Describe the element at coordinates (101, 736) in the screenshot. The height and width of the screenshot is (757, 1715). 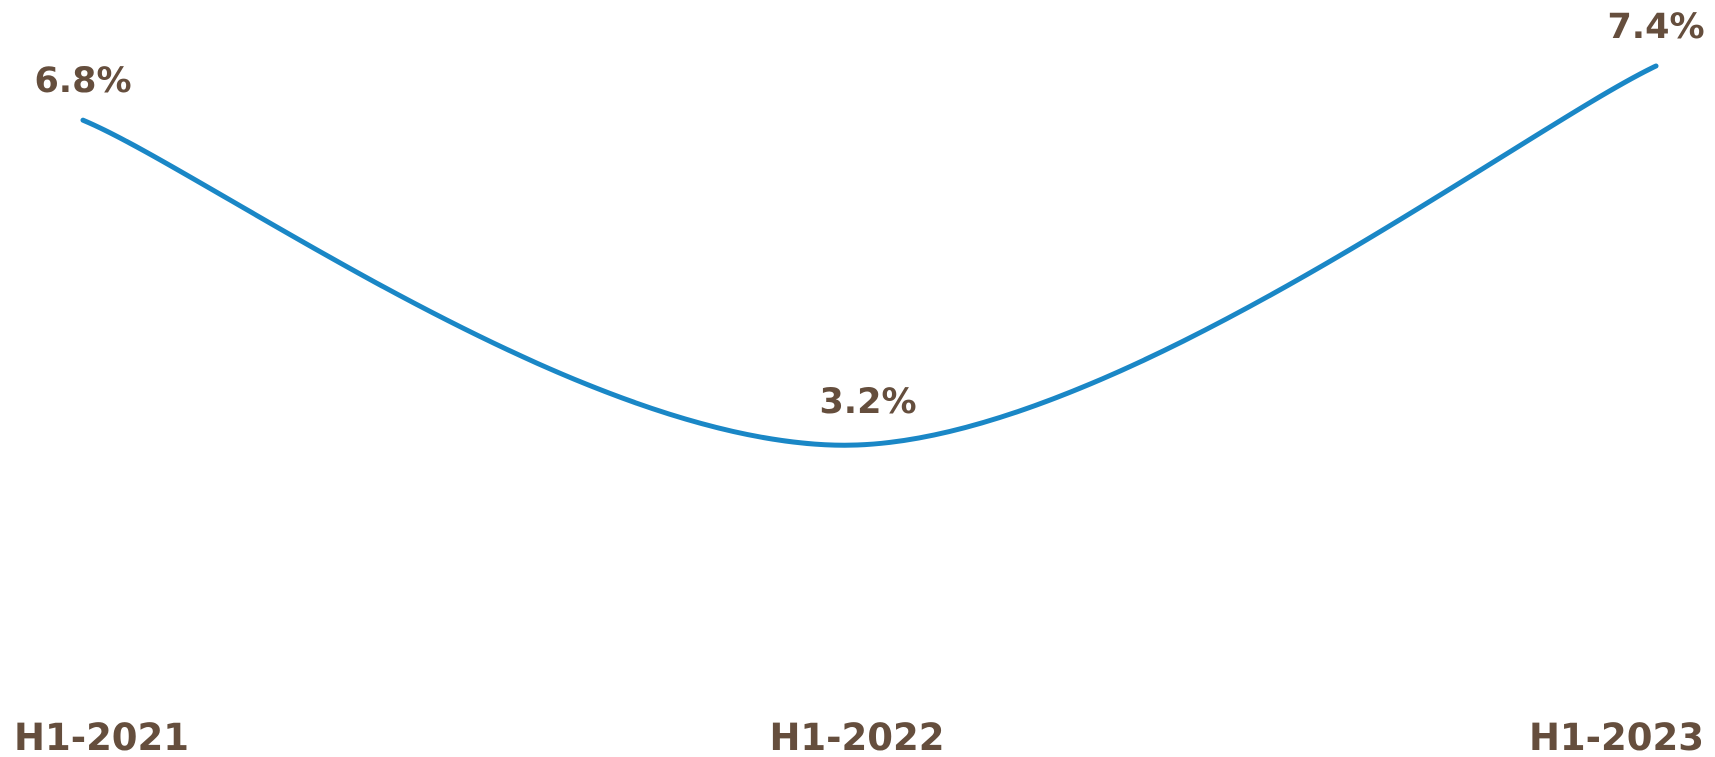
I see `x-tick-label: H1-2021` at that location.